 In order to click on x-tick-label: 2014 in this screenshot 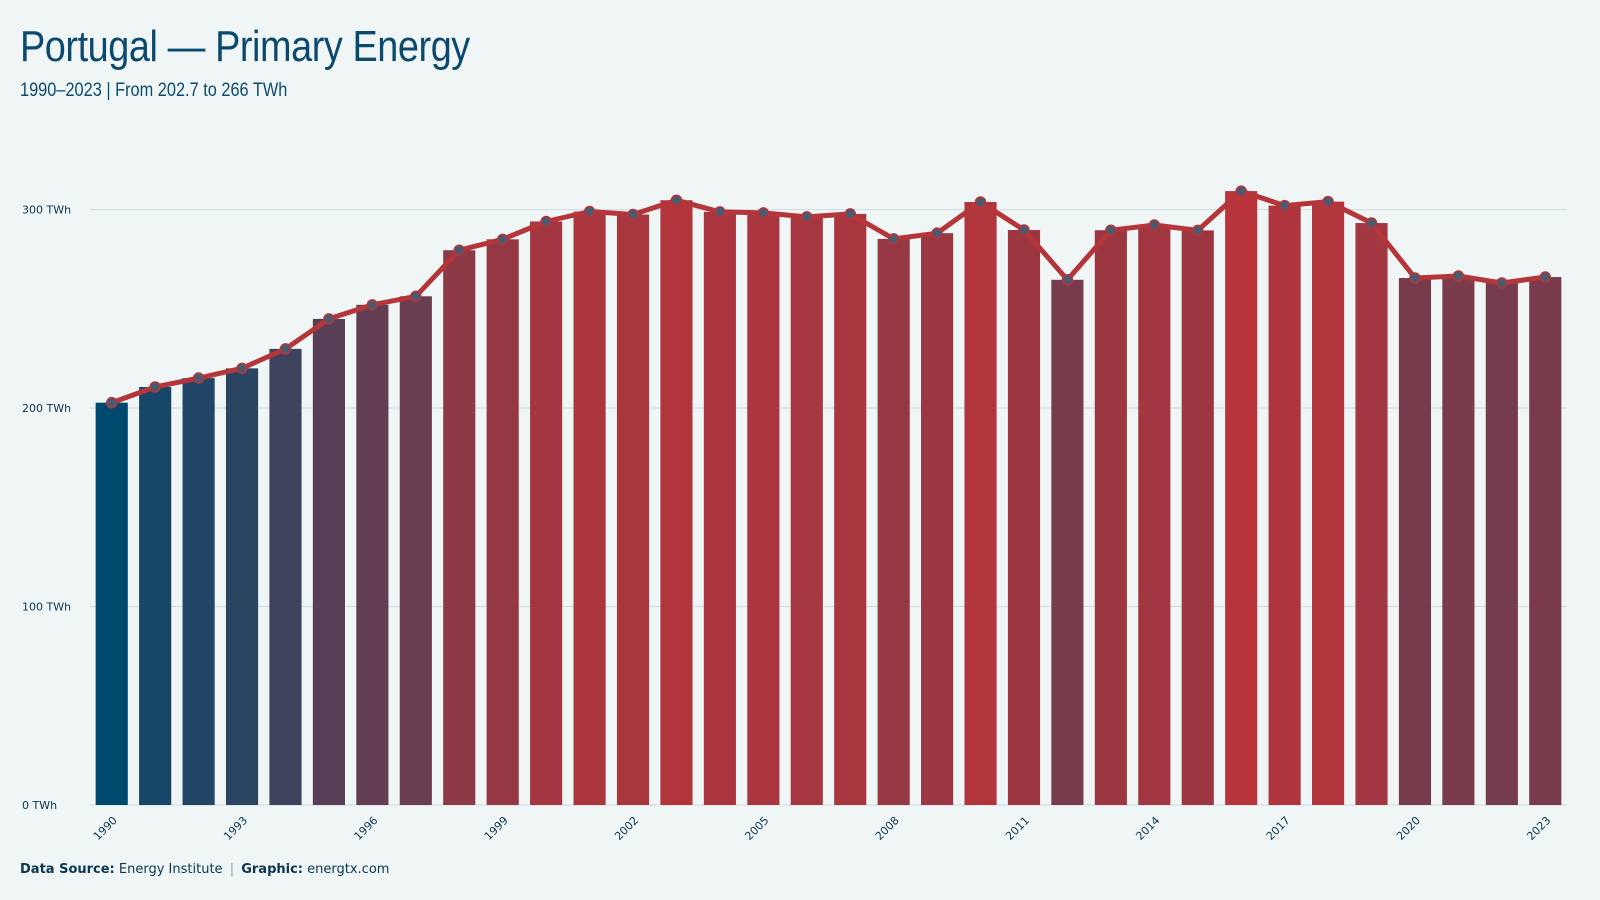, I will do `click(1147, 828)`.